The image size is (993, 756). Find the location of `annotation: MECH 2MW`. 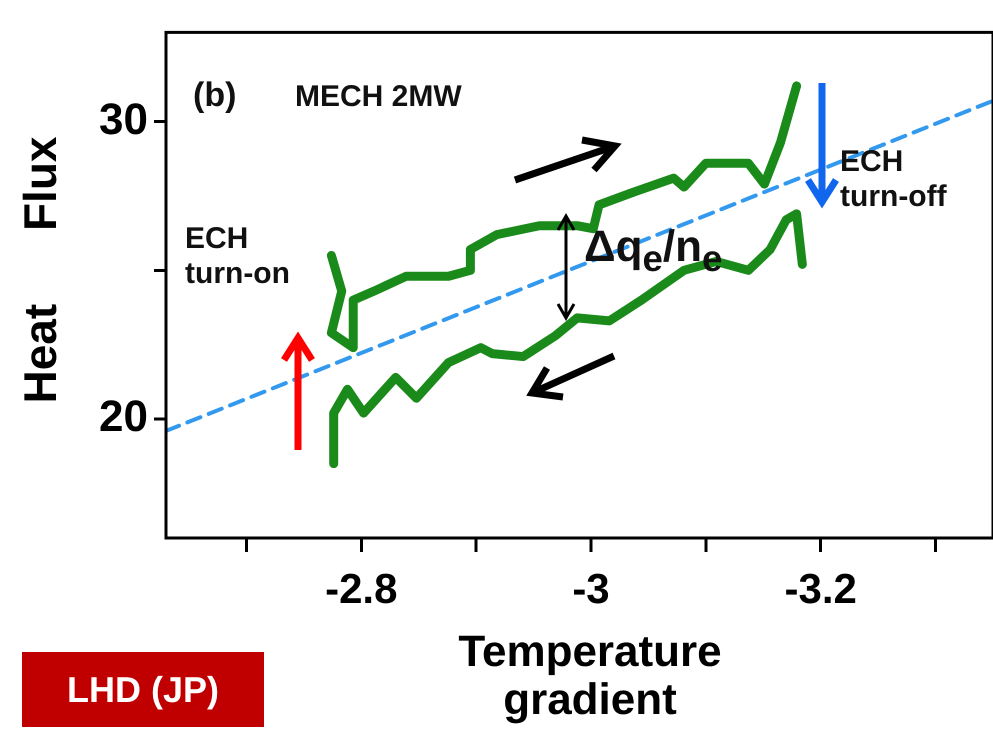

annotation: MECH 2MW is located at coordinates (379, 97).